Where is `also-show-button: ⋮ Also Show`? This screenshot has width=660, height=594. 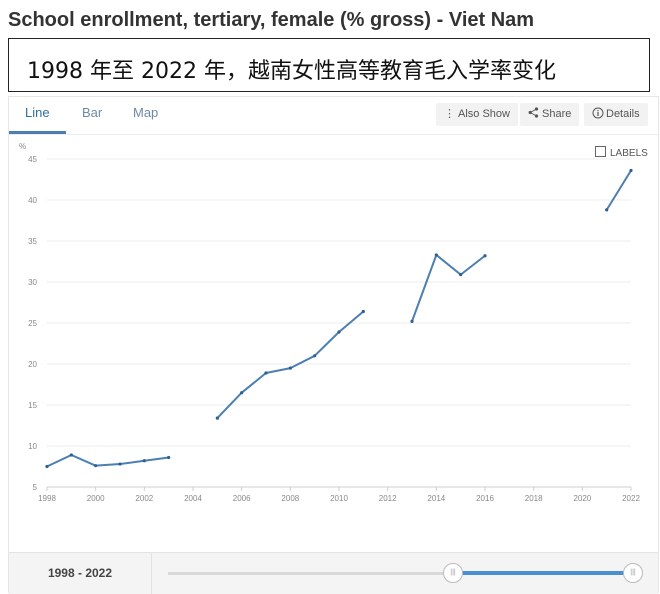
also-show-button: ⋮ Also Show is located at coordinates (477, 114).